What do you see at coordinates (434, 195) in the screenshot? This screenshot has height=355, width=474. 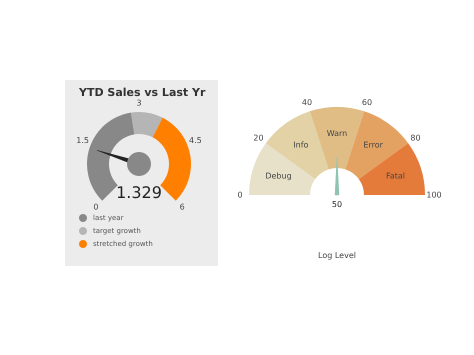 I see `text: 100` at bounding box center [434, 195].